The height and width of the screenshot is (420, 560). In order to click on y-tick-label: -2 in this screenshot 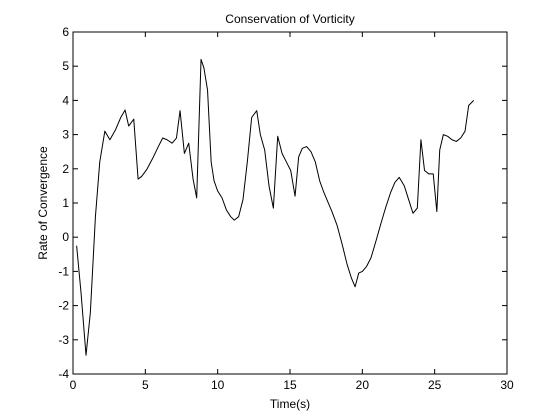, I will do `click(63, 306)`.